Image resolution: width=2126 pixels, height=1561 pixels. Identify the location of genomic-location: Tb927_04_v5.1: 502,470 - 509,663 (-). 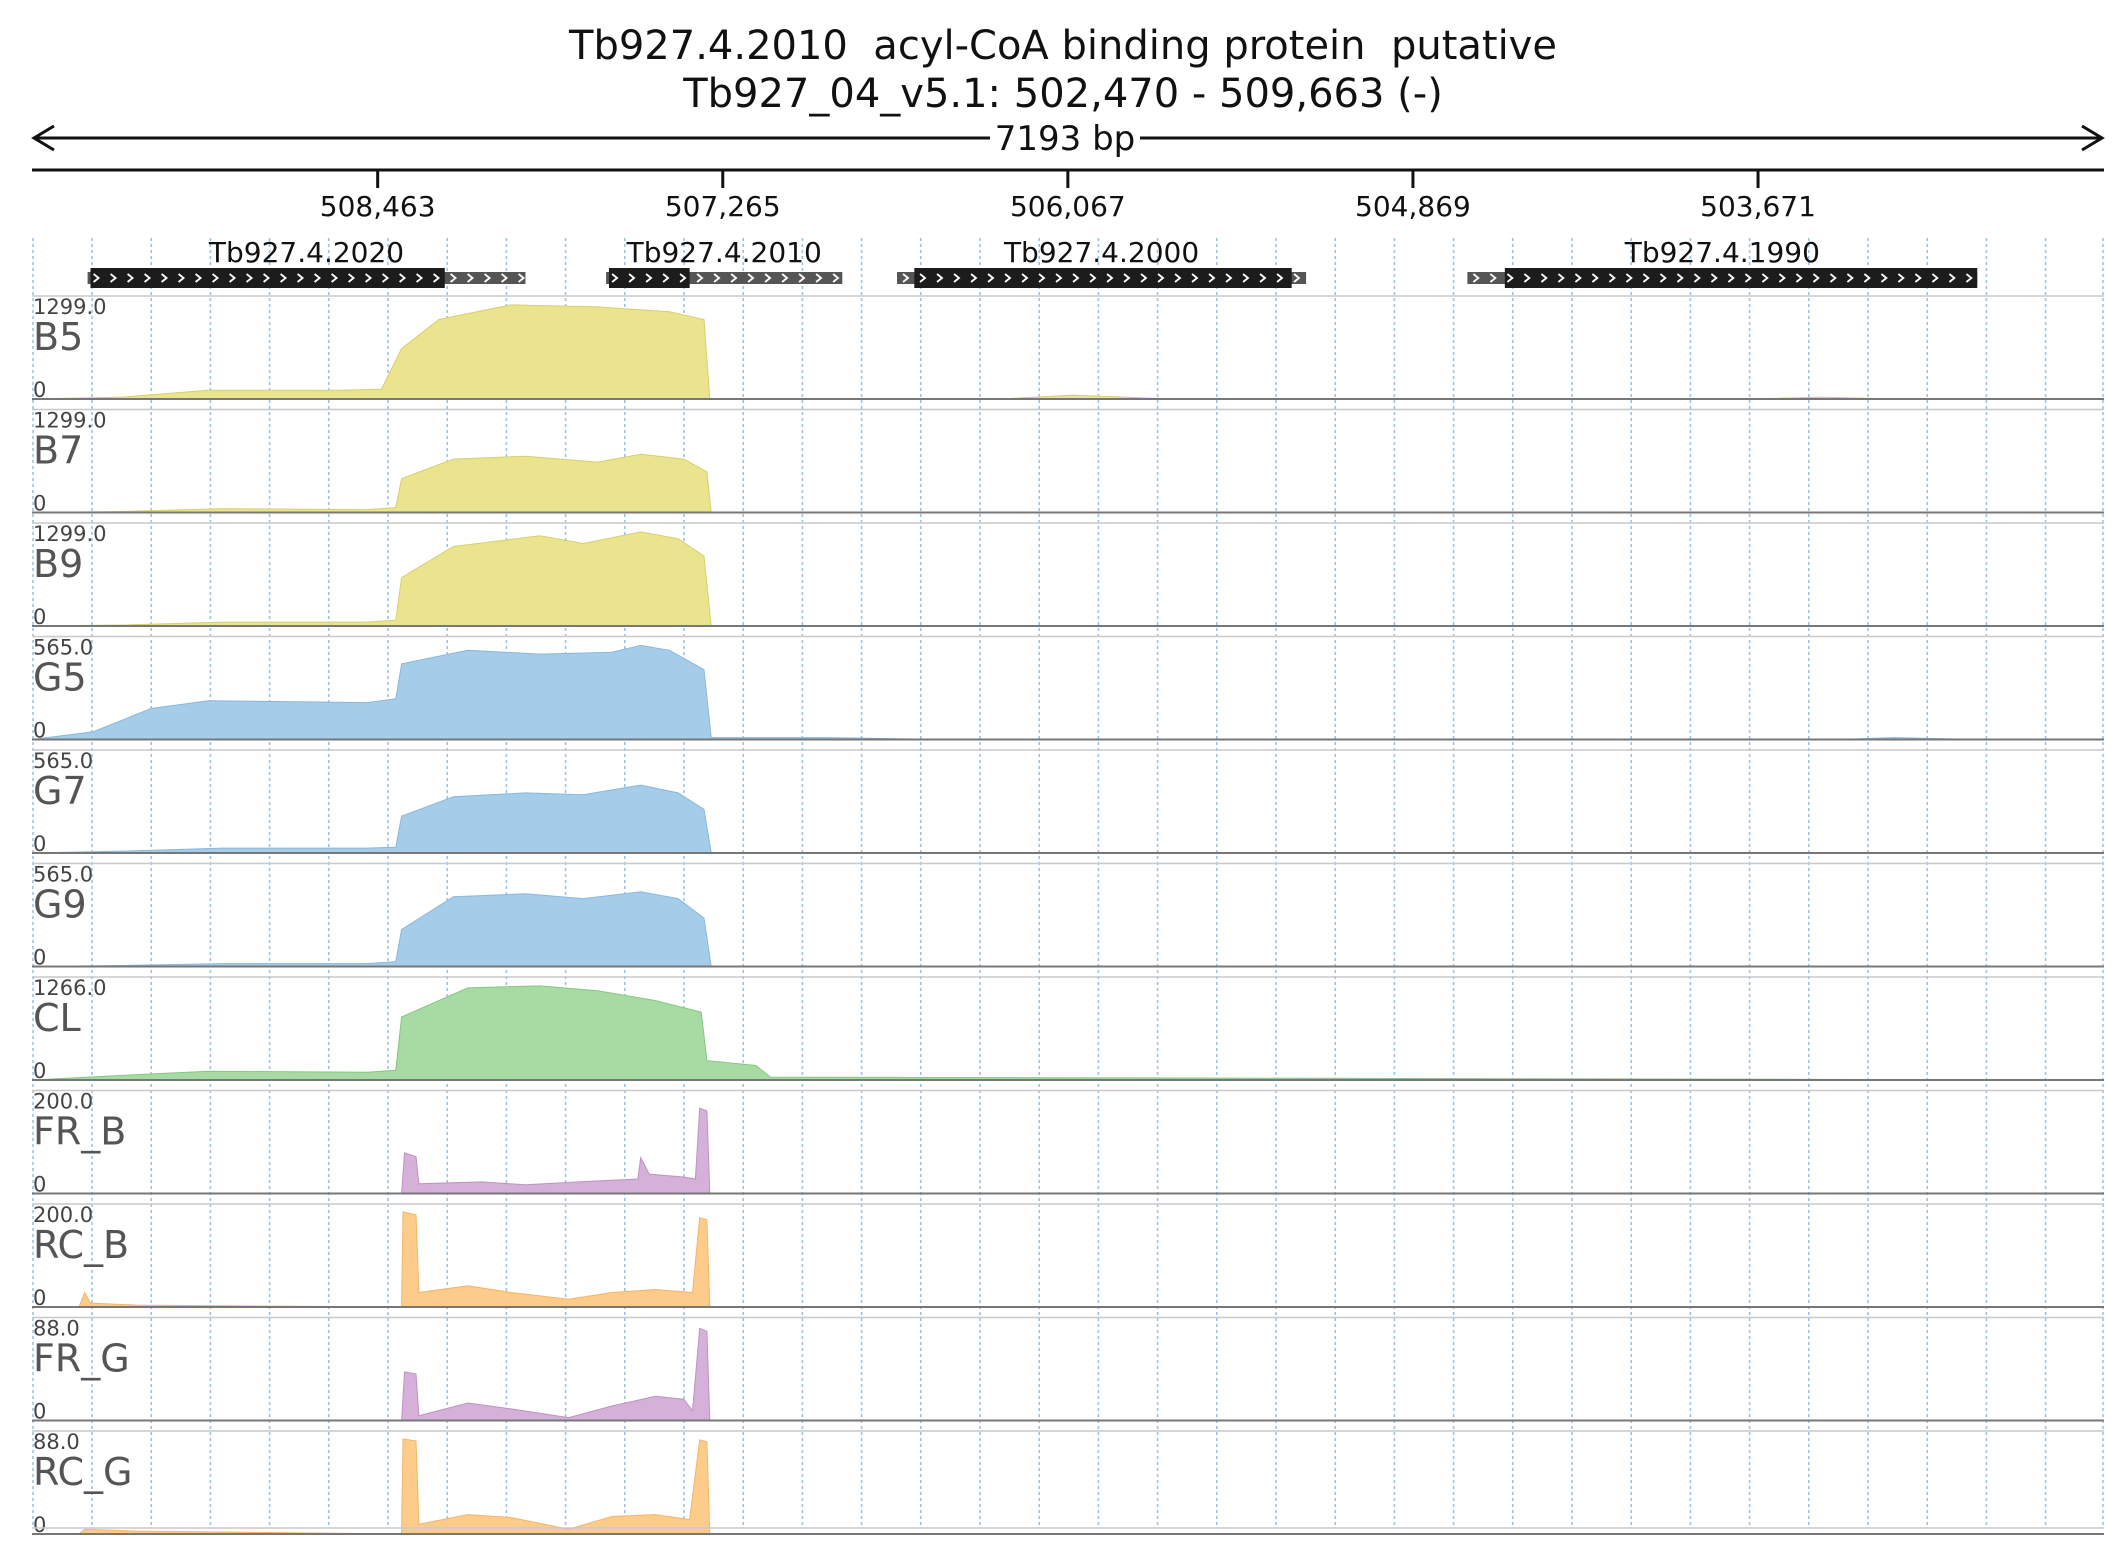
(1063, 94).